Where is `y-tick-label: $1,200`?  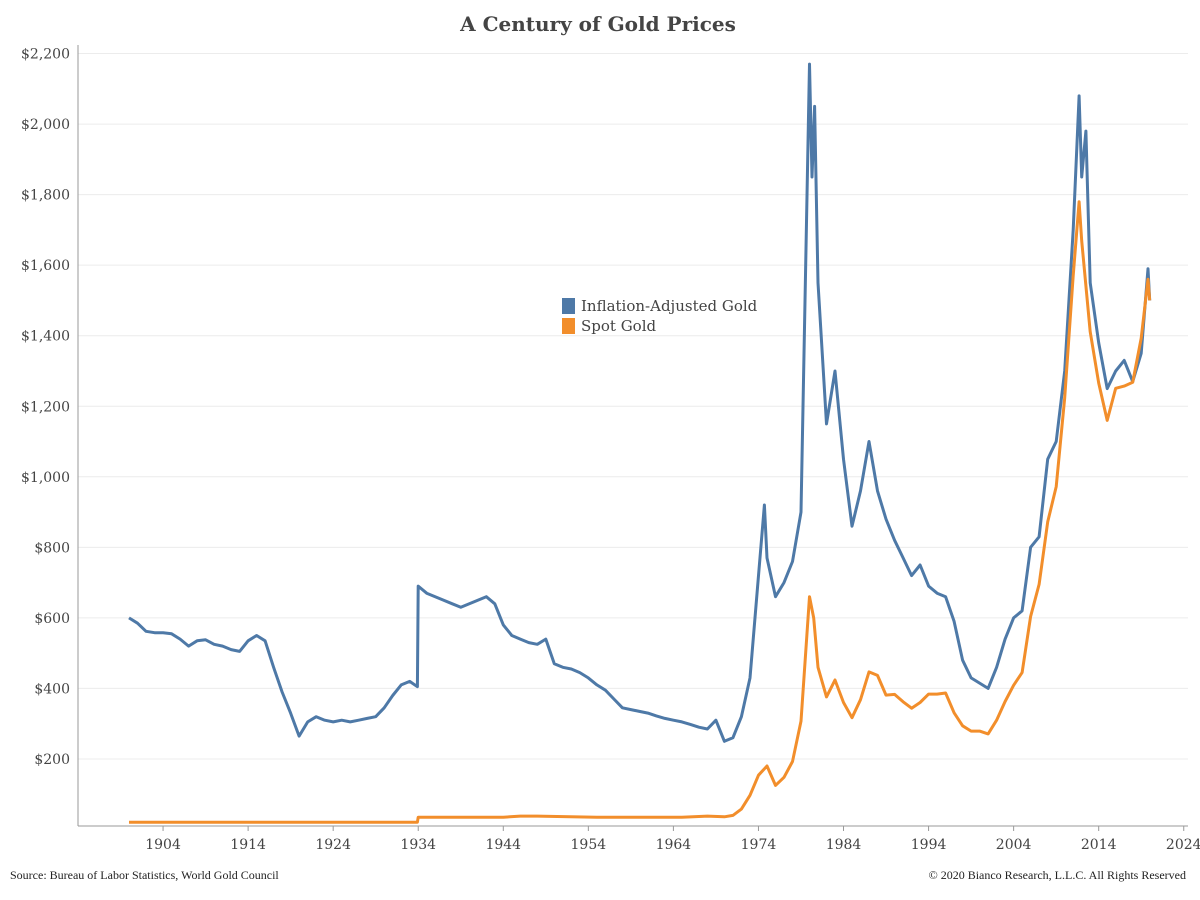 y-tick-label: $1,200 is located at coordinates (45, 407).